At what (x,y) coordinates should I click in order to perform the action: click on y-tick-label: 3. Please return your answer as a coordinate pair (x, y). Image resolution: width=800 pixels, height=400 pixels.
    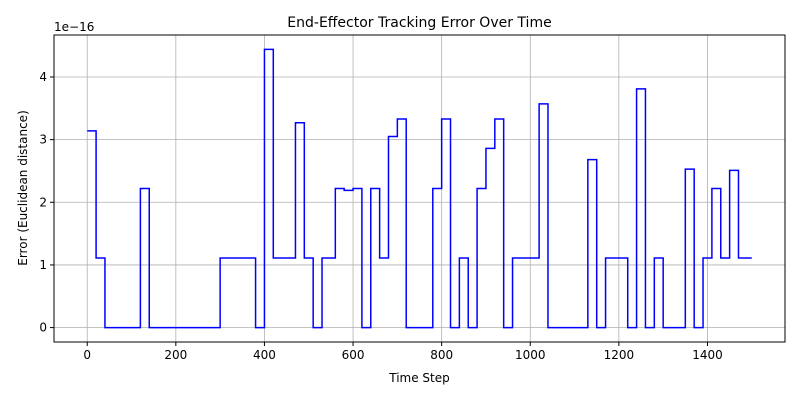
    Looking at the image, I should click on (43, 140).